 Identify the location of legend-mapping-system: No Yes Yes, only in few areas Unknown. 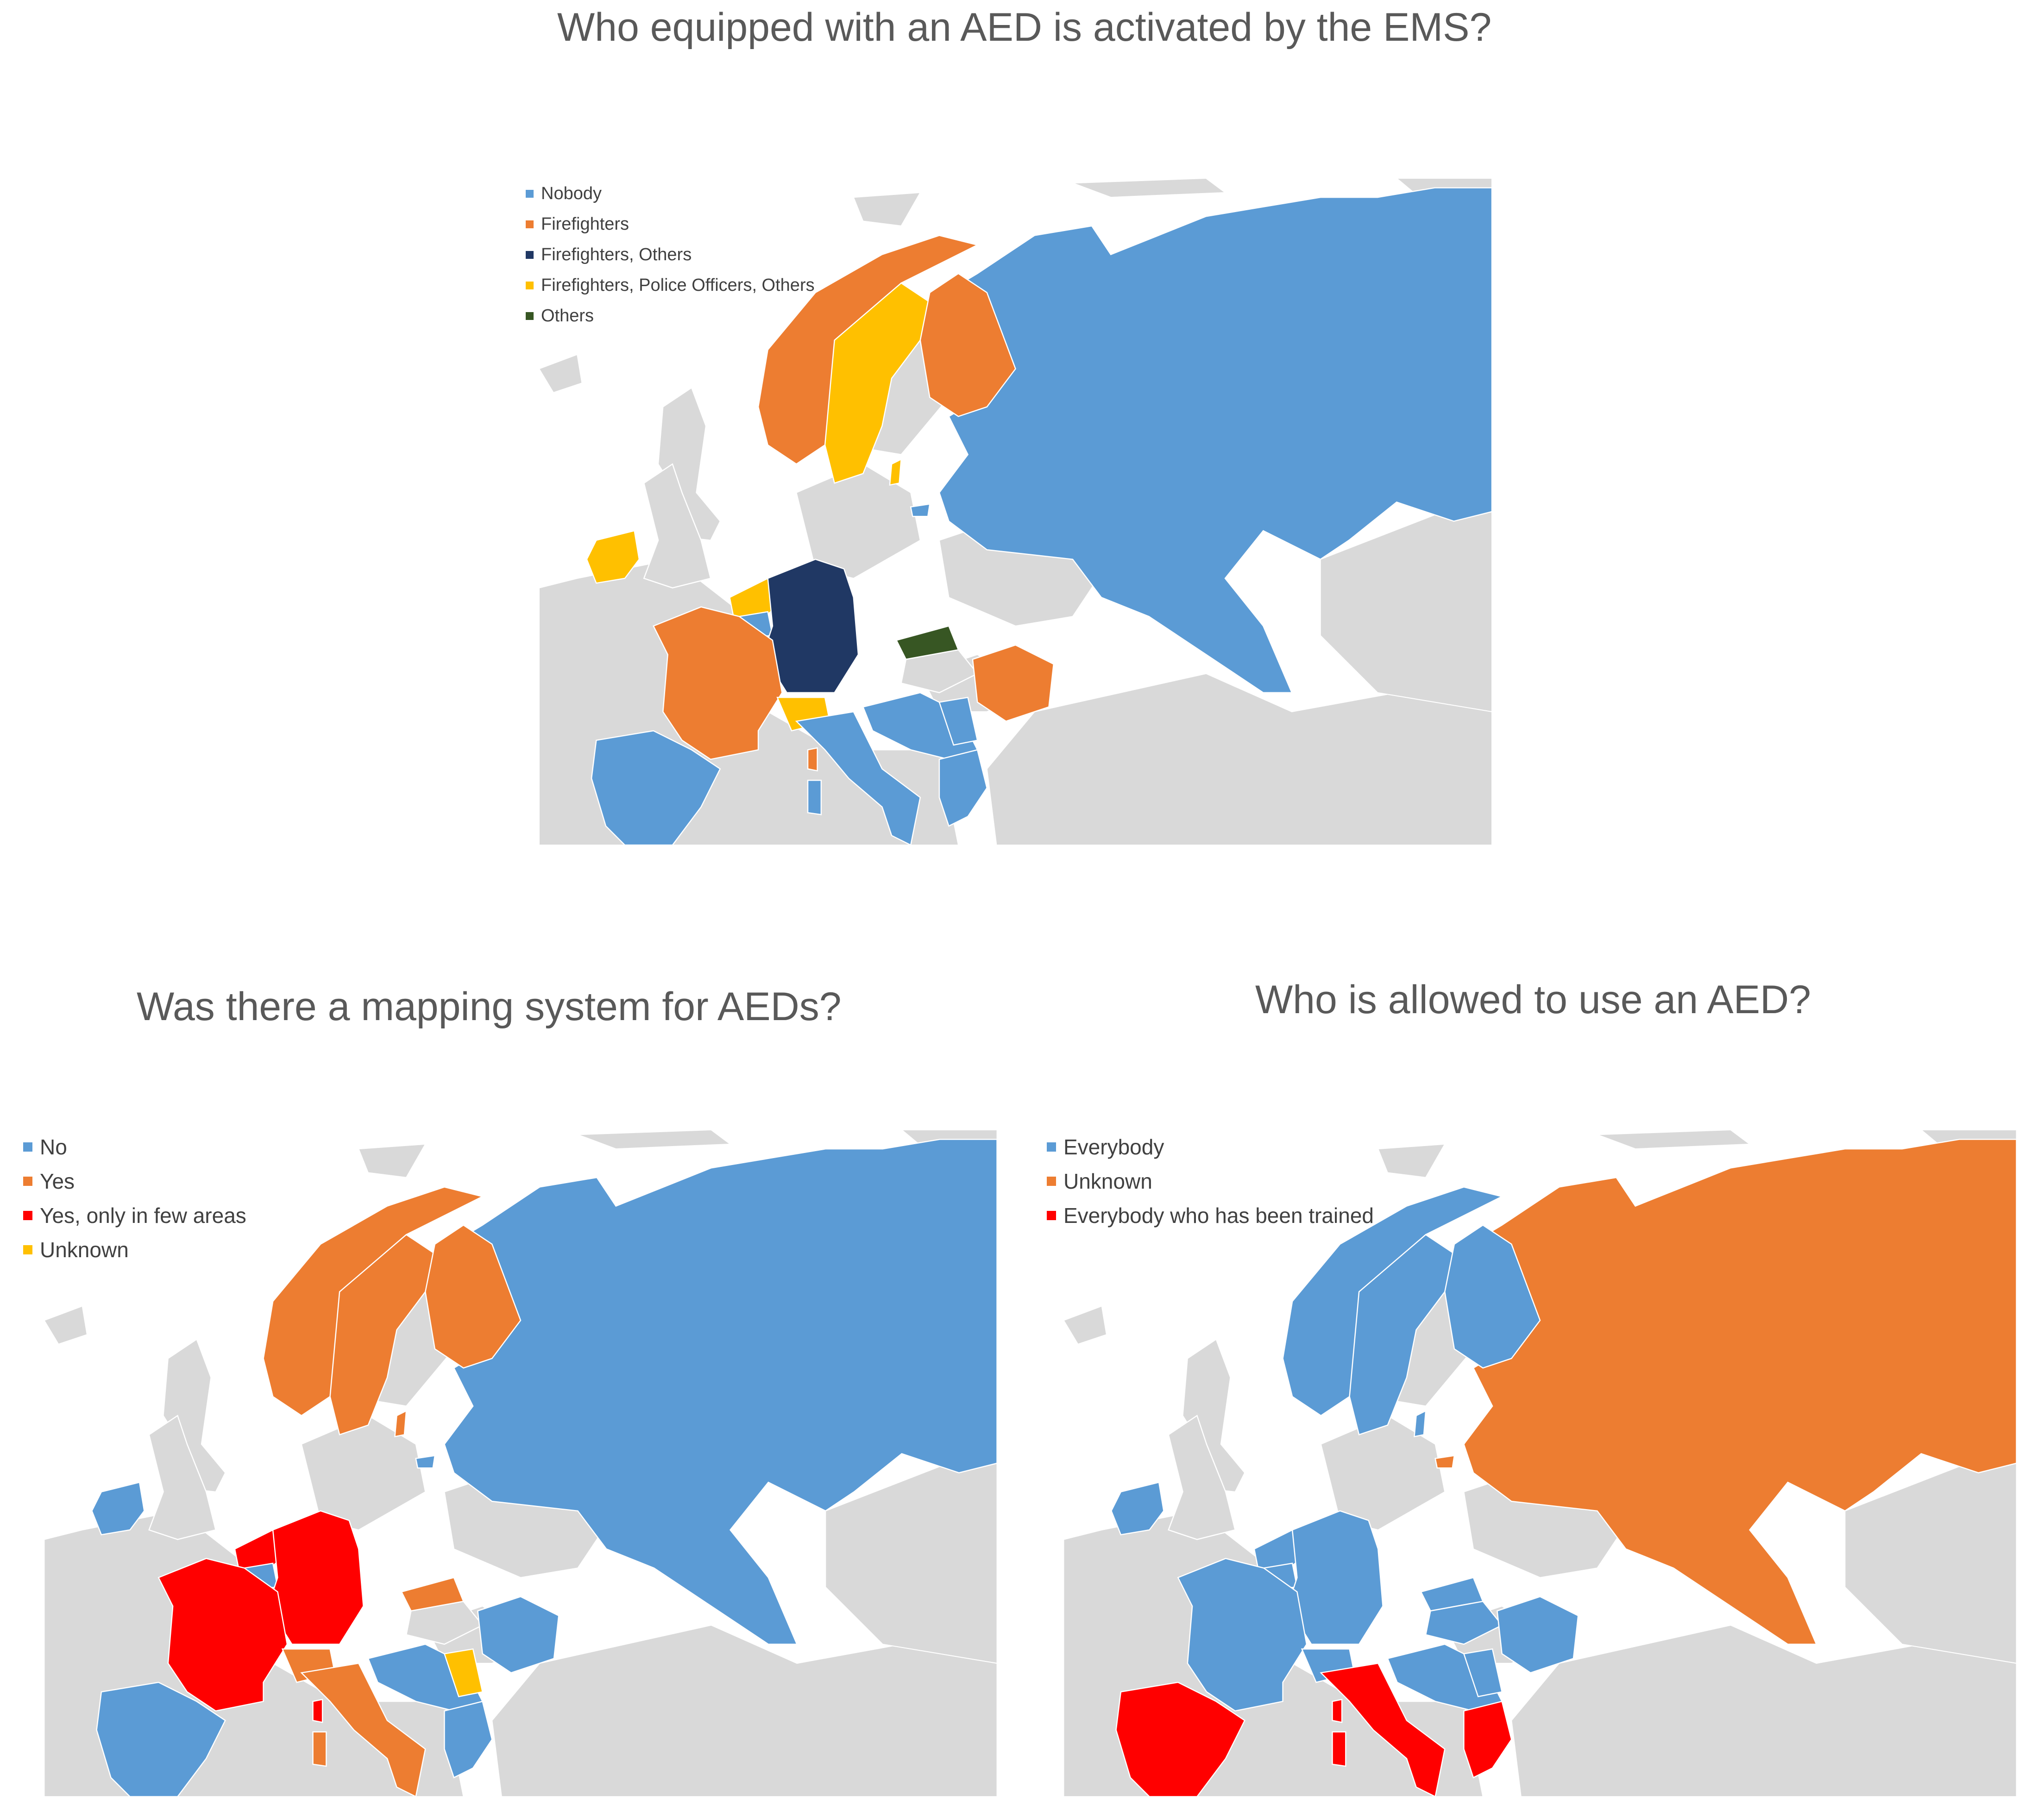
(134, 1198).